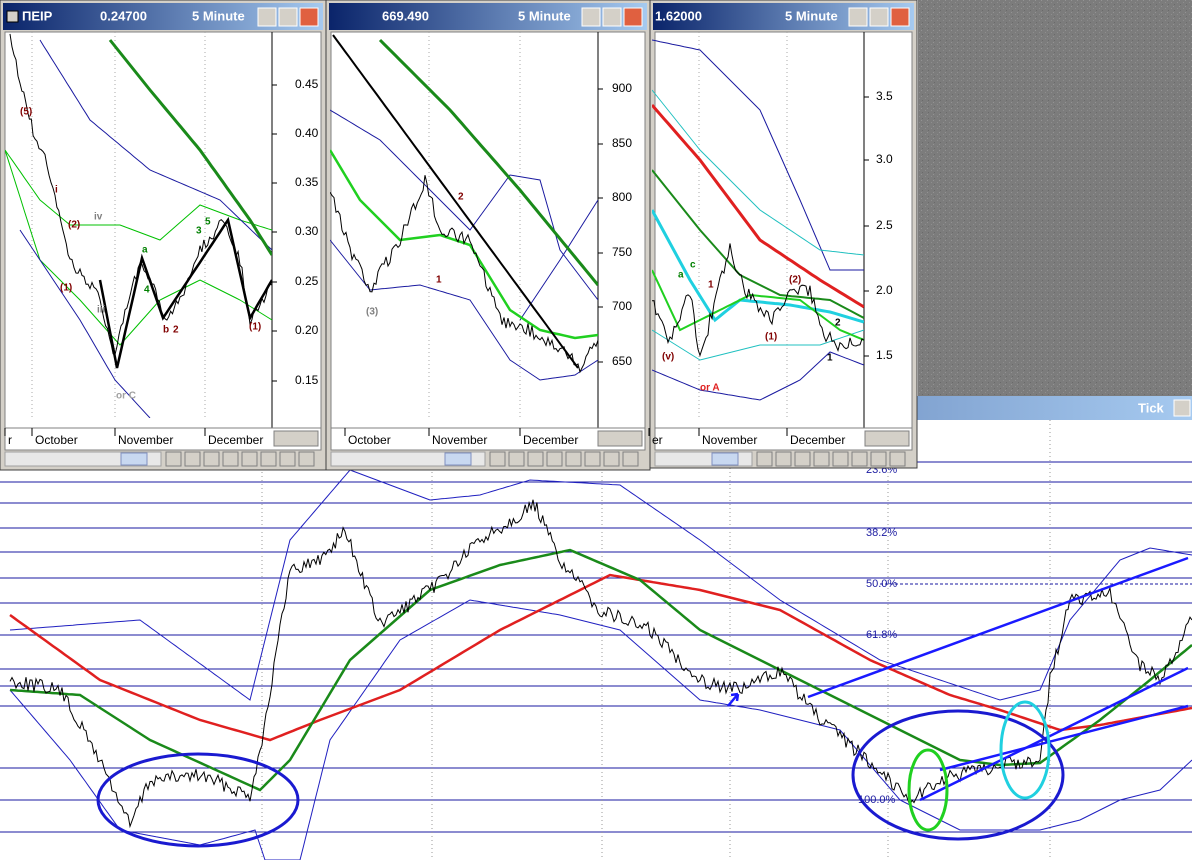 The width and height of the screenshot is (1192, 860). I want to click on month-label: er, so click(657, 440).